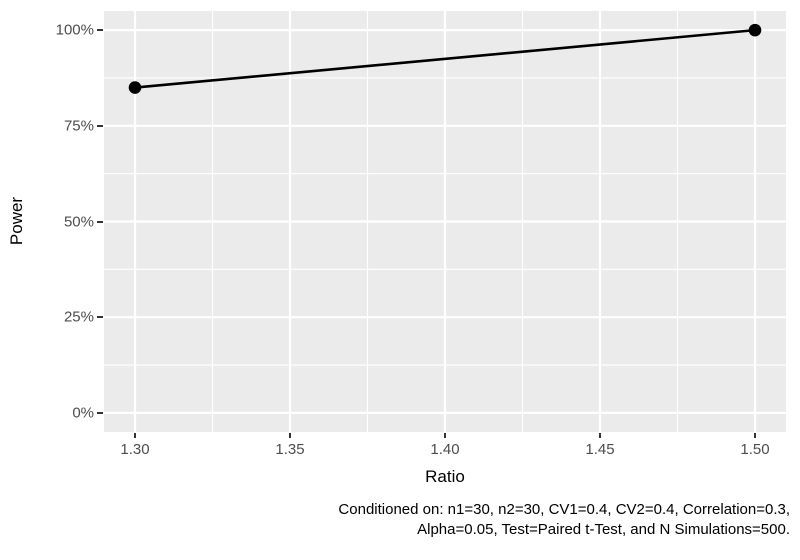 The image size is (800, 560). What do you see at coordinates (78, 317) in the screenshot?
I see `y-tick-label: 25%` at bounding box center [78, 317].